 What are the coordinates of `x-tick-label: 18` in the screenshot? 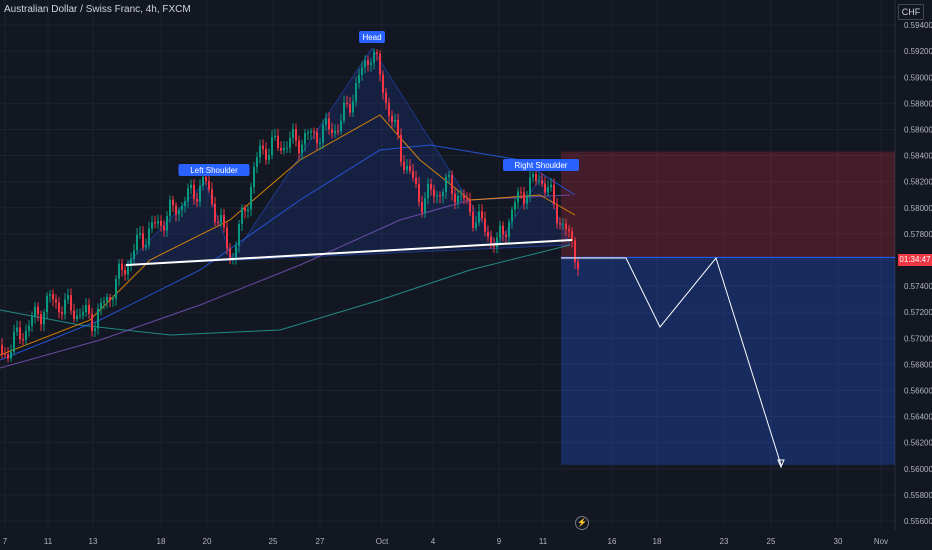 It's located at (657, 541).